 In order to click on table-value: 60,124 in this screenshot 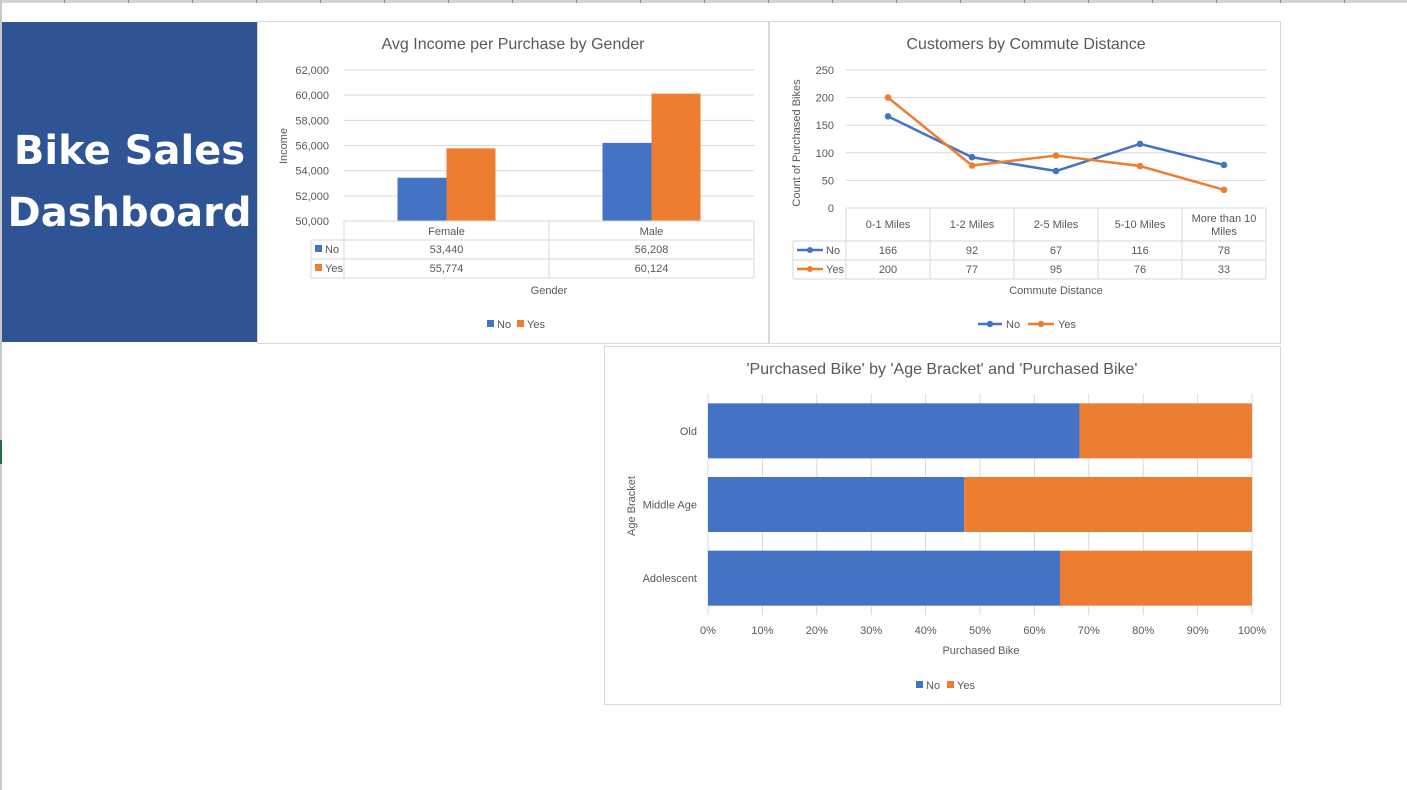, I will do `click(652, 269)`.